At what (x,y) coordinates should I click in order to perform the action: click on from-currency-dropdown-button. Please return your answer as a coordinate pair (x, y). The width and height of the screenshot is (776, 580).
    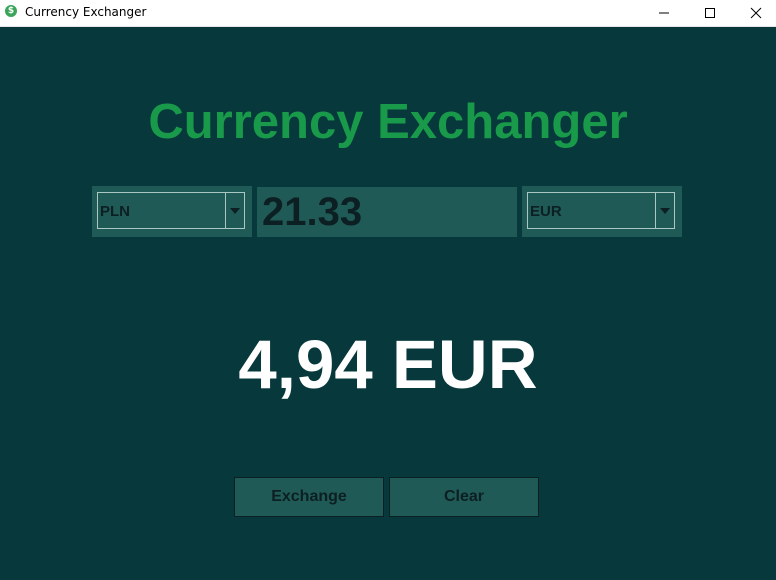
    Looking at the image, I should click on (234, 210).